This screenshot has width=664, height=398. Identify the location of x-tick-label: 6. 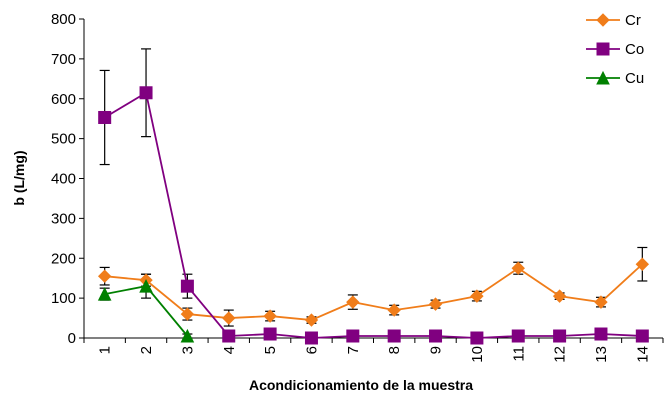
(311, 350).